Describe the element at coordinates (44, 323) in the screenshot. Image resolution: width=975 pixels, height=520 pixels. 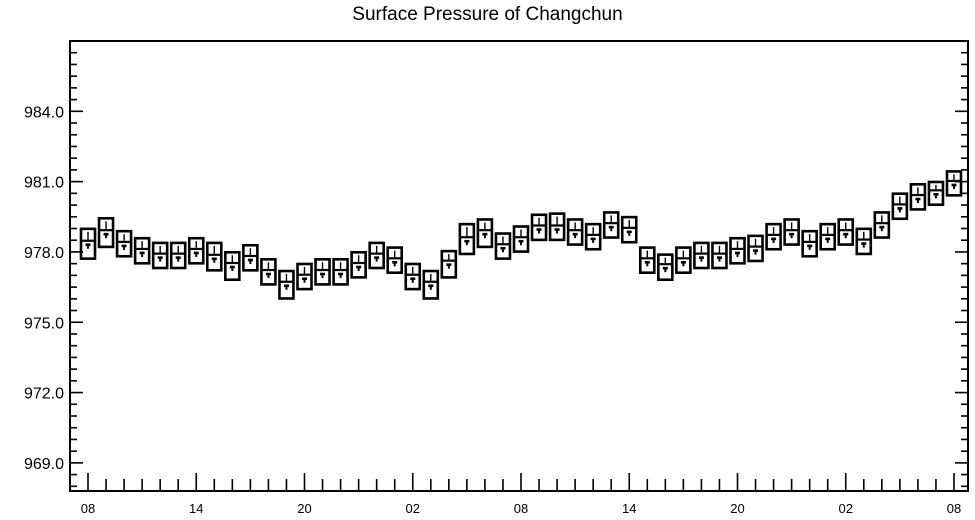
I see `y-tick-label: 975.0` at that location.